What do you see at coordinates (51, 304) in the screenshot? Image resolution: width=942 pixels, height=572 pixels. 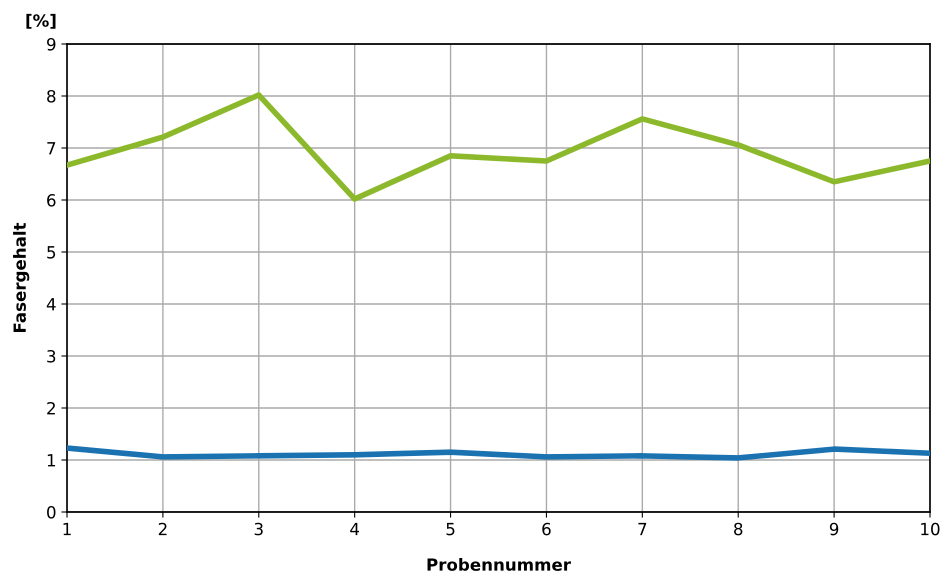 I see `y-tick-label: 4` at bounding box center [51, 304].